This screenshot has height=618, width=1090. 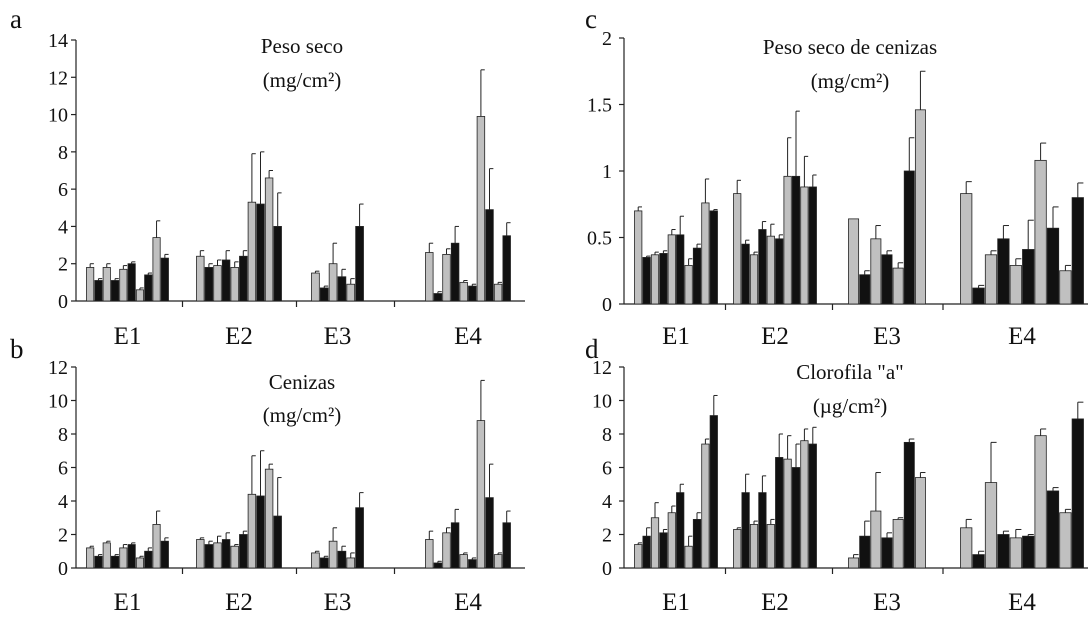 What do you see at coordinates (850, 47) in the screenshot?
I see `chart-title-line: Peso seco de cenizas` at bounding box center [850, 47].